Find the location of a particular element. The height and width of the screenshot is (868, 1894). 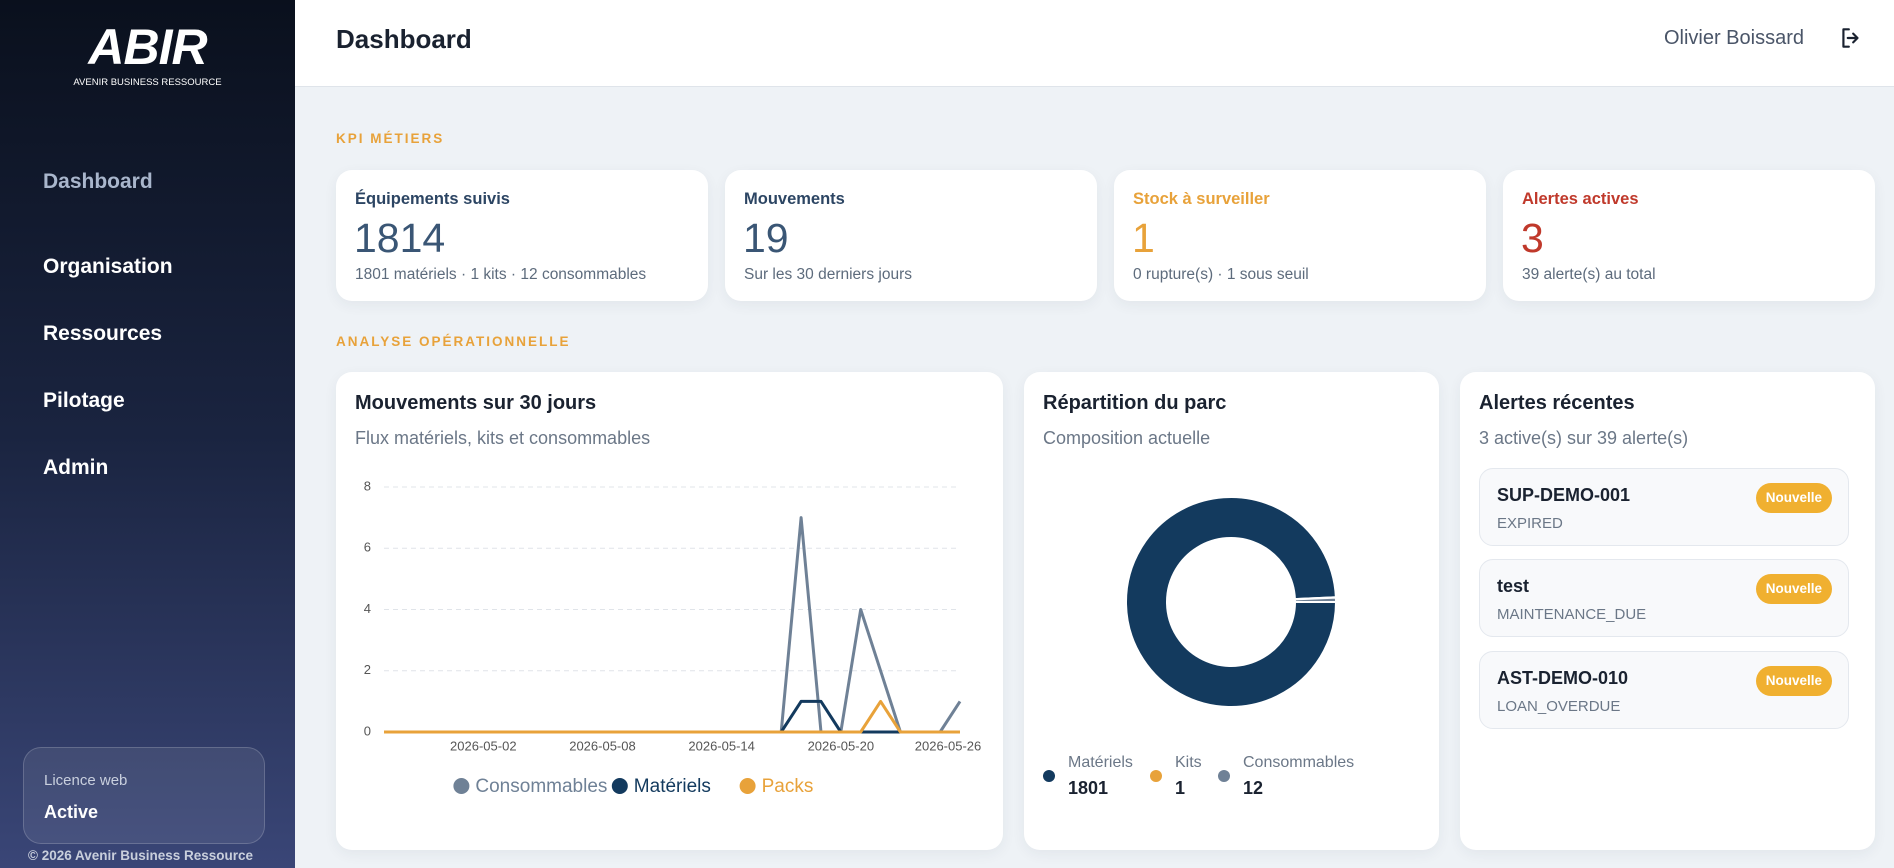

kpi-title: Mouvements is located at coordinates (794, 199).